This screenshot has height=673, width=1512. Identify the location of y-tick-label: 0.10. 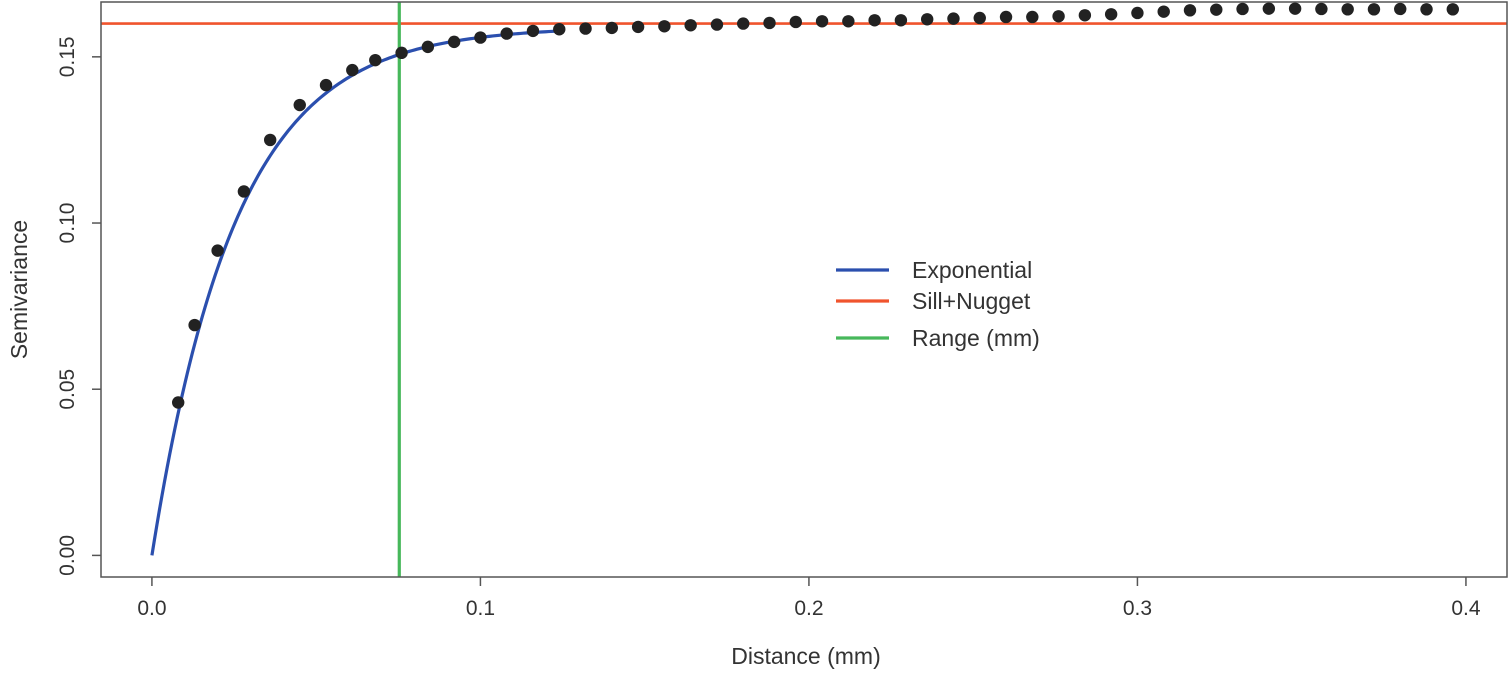
(67, 223).